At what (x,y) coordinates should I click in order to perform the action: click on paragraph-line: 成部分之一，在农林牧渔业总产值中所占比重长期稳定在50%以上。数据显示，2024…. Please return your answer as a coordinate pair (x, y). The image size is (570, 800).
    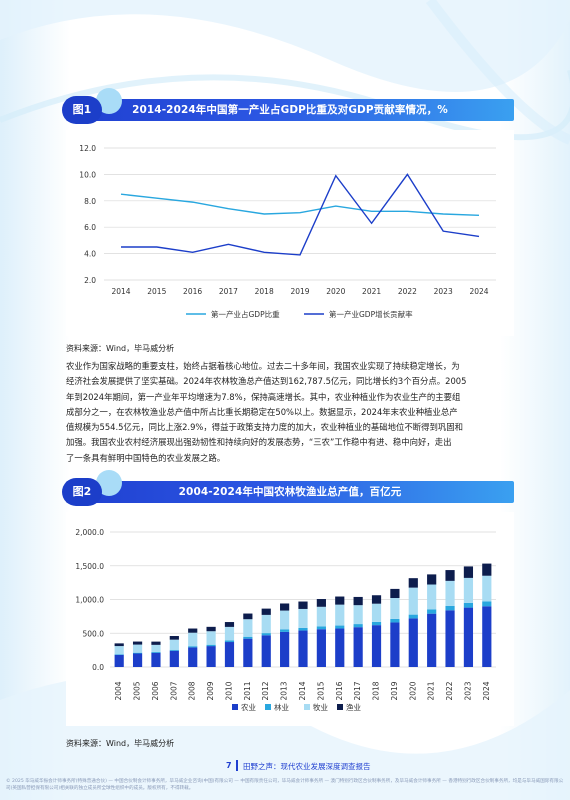
    Looking at the image, I should click on (262, 411).